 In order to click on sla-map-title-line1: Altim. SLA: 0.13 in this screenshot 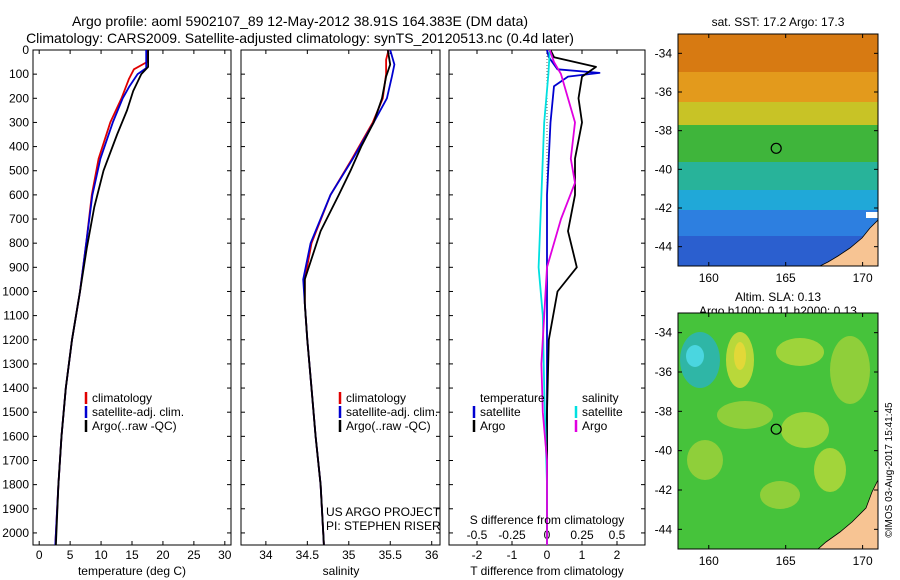, I will do `click(778, 297)`.